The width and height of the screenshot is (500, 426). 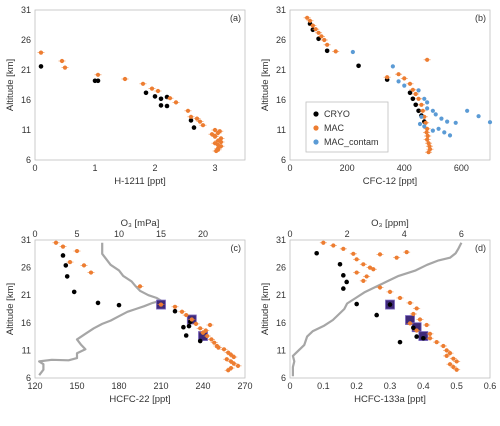 What do you see at coordinates (351, 142) in the screenshot?
I see `legend-label: MAC_contam` at bounding box center [351, 142].